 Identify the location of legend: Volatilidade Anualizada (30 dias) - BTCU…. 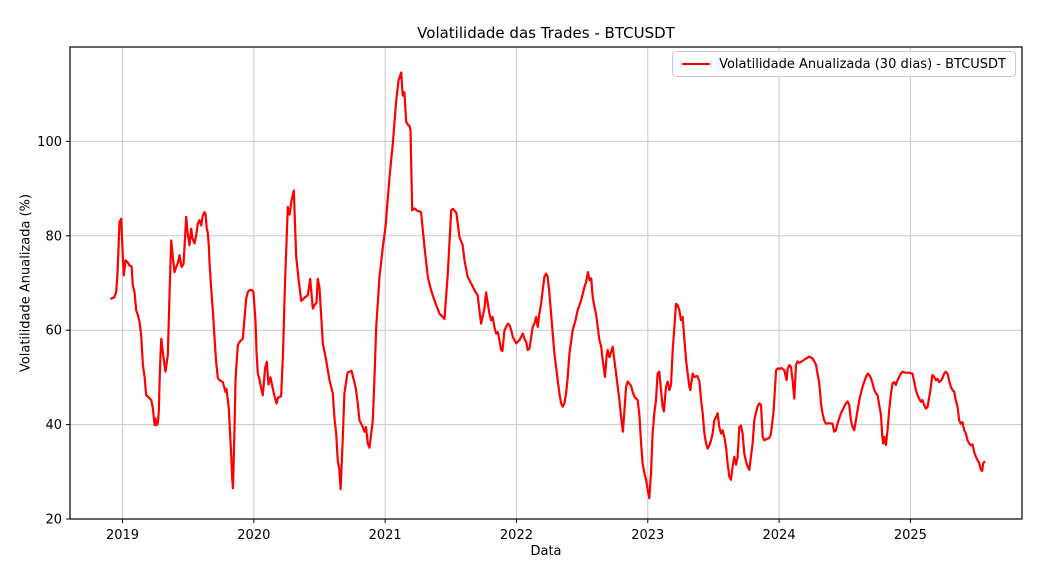
(844, 64).